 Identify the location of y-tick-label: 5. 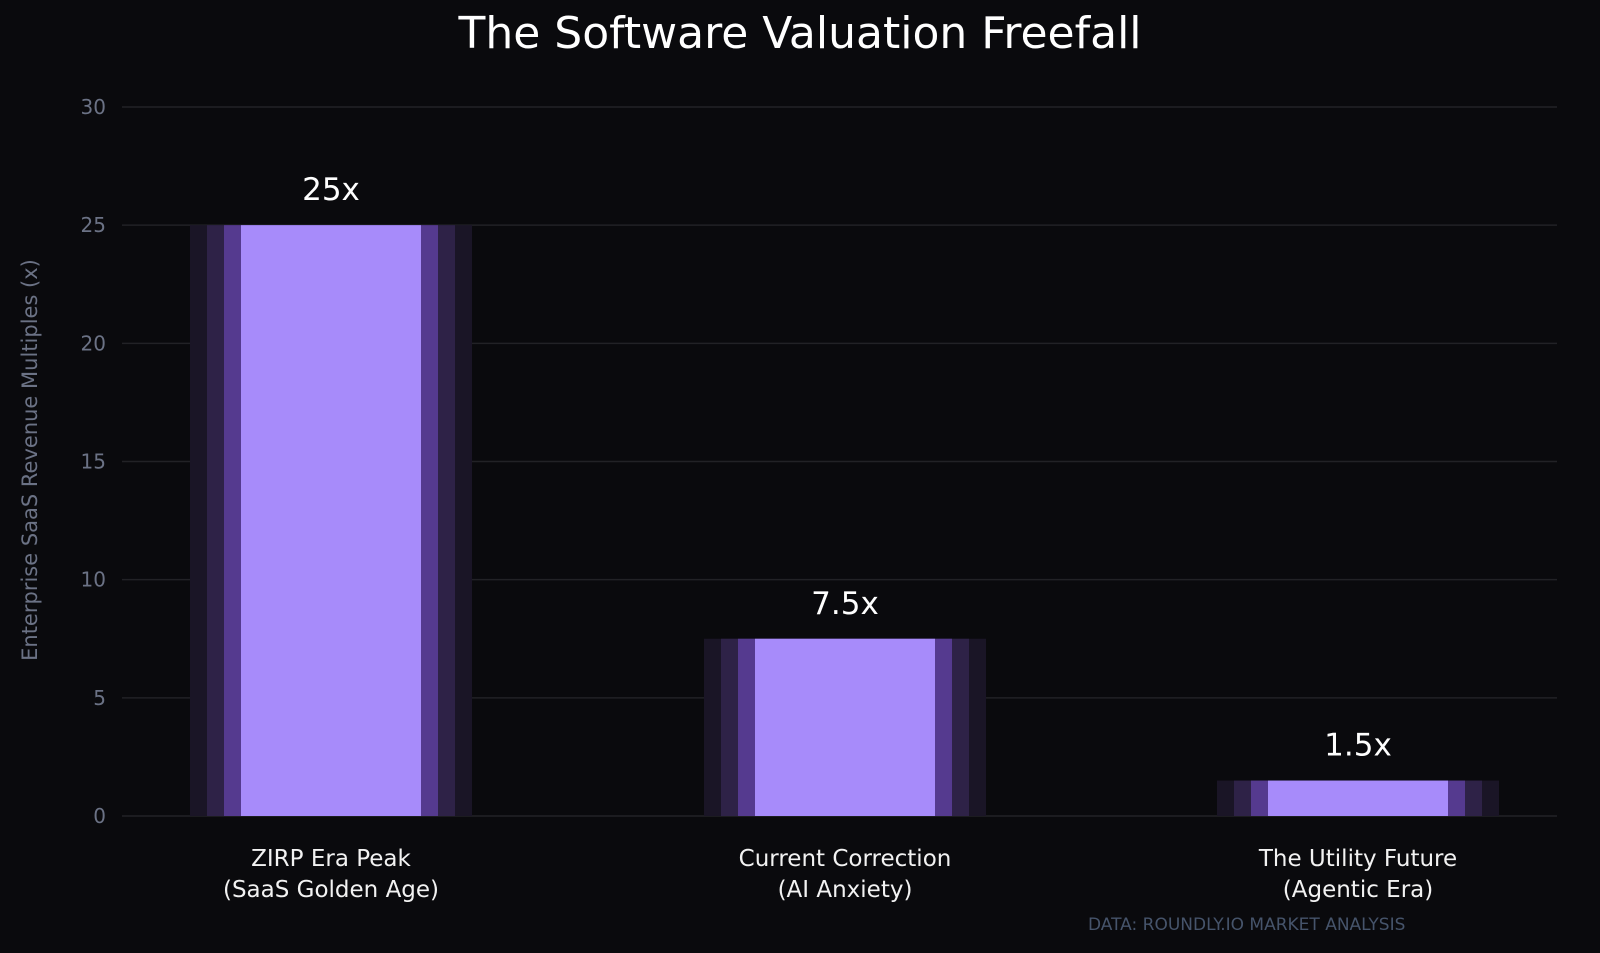
(99, 698).